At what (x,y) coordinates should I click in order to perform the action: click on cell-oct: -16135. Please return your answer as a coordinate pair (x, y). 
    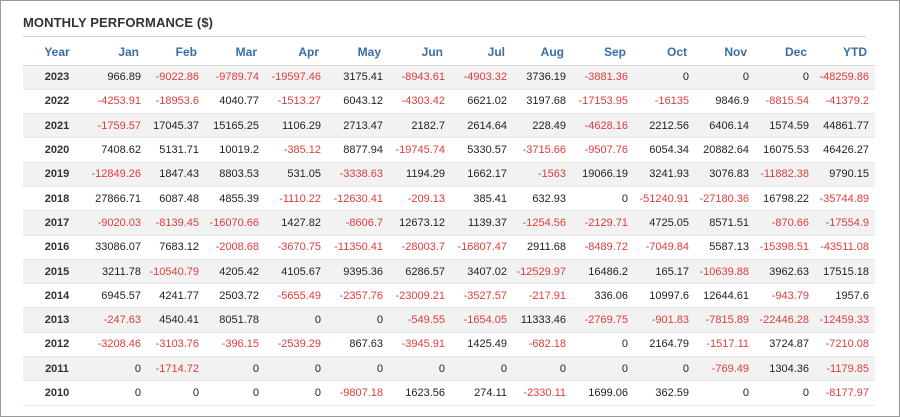
    Looking at the image, I should click on (664, 102).